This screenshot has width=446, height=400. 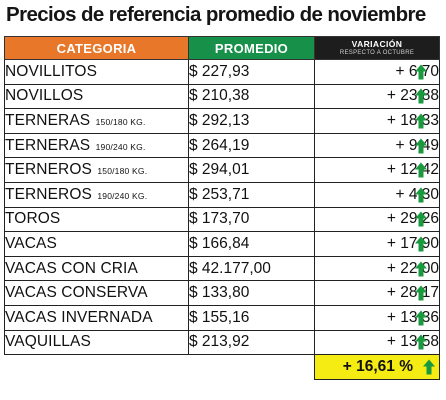 I want to click on variacion-label: VARIACIÓN, so click(x=377, y=43).